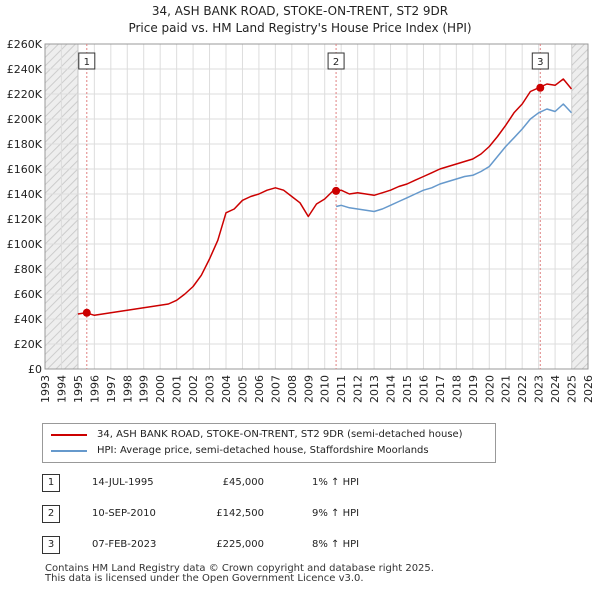  What do you see at coordinates (341, 389) in the screenshot?
I see `x-tick-label: 2011` at bounding box center [341, 389].